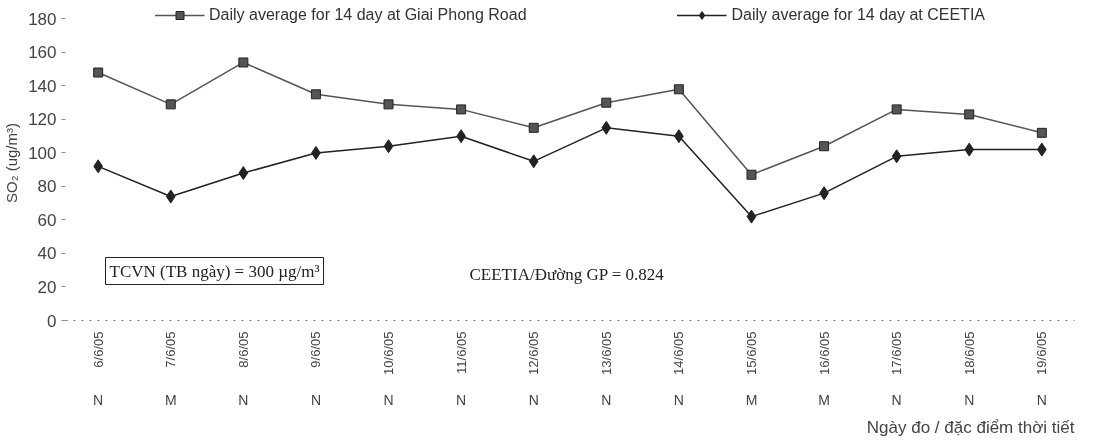 This screenshot has height=441, width=1104. I want to click on y-tick-label: 20, so click(47, 287).